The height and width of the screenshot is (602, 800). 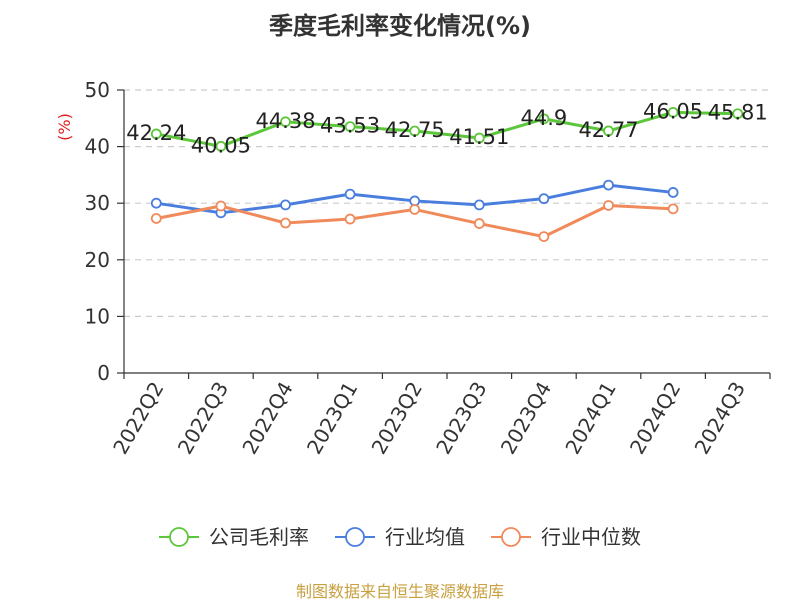 I want to click on x-tick-label: 2023Q3, so click(x=461, y=418).